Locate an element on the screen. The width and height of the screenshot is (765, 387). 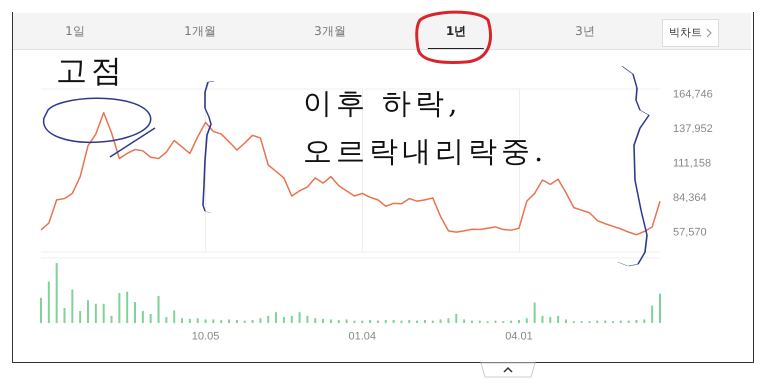
annotation: 오르락내리락중. is located at coordinates (425, 151).